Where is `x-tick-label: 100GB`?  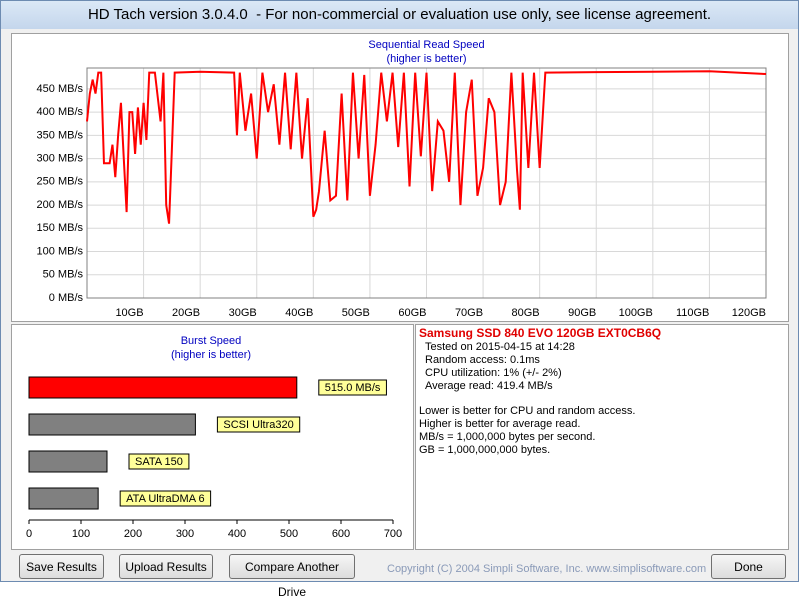
x-tick-label: 100GB is located at coordinates (636, 313).